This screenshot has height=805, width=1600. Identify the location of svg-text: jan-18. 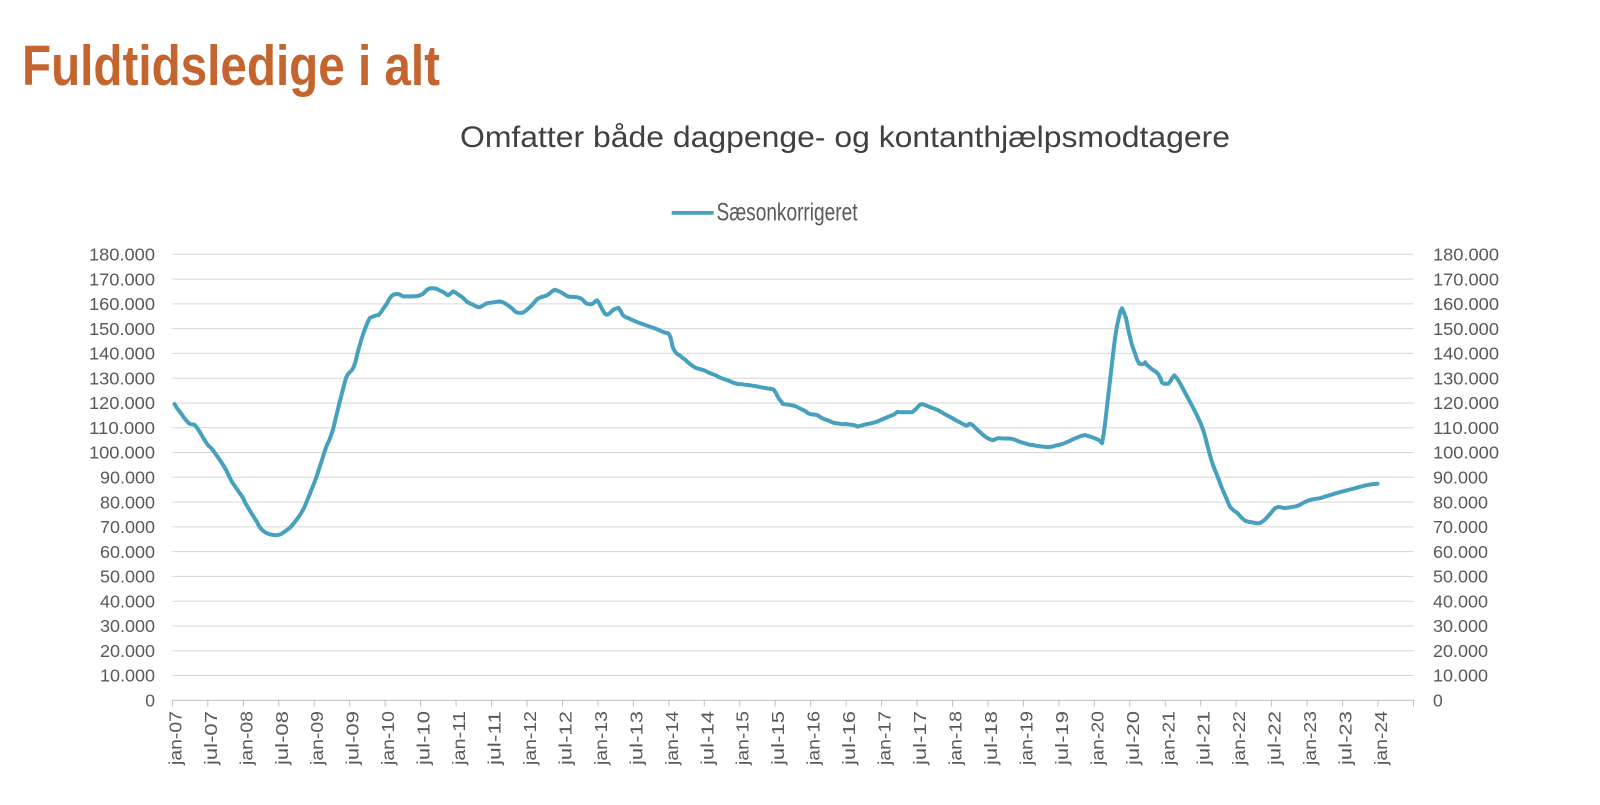
(955, 738).